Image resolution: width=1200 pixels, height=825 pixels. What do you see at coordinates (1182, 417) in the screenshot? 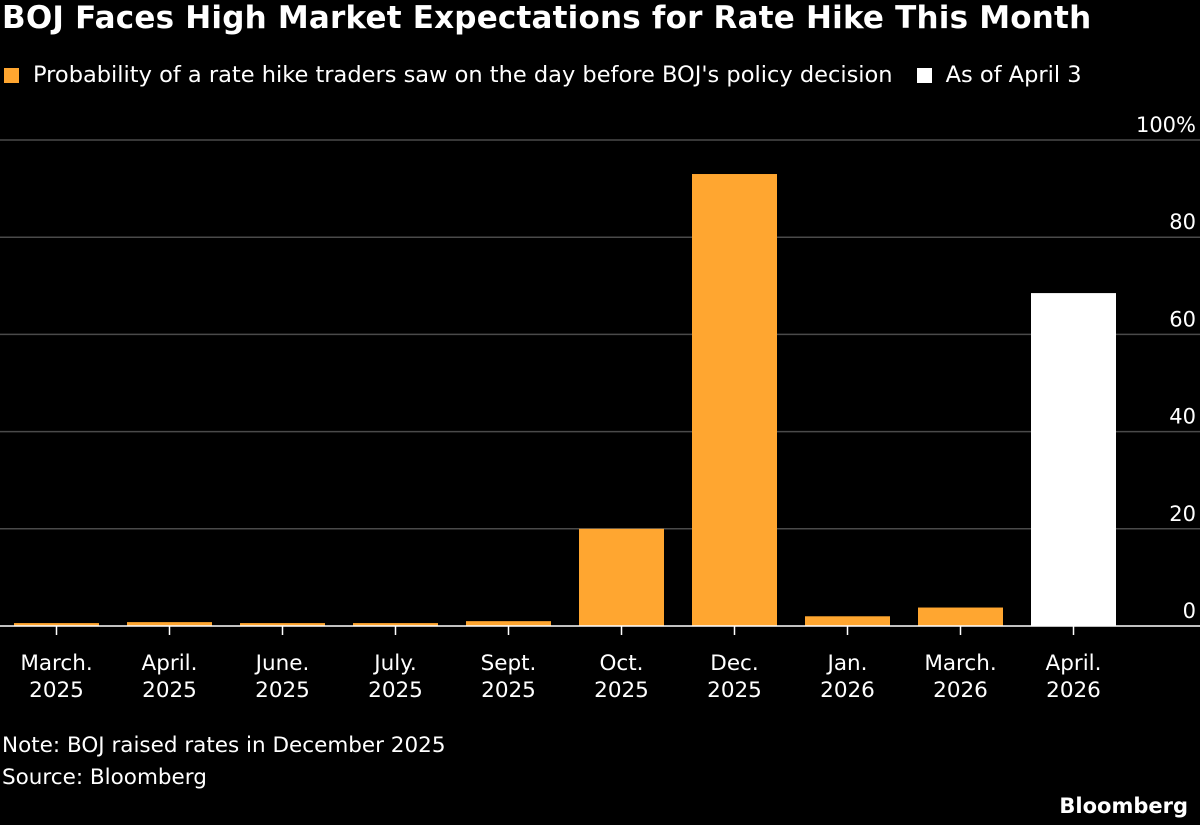
I see `y-tick-label: 40` at bounding box center [1182, 417].